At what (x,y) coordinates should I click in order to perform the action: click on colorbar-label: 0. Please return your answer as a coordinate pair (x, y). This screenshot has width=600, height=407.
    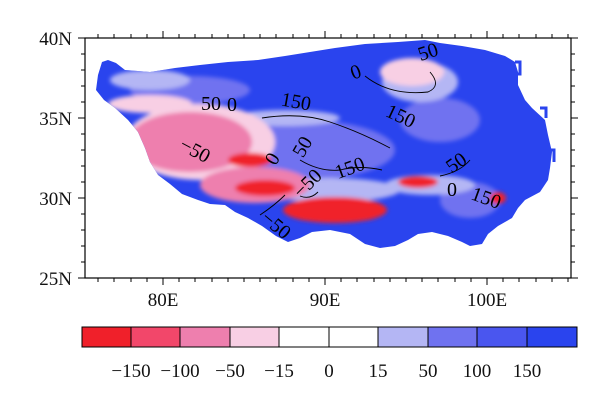
    Looking at the image, I should click on (329, 371).